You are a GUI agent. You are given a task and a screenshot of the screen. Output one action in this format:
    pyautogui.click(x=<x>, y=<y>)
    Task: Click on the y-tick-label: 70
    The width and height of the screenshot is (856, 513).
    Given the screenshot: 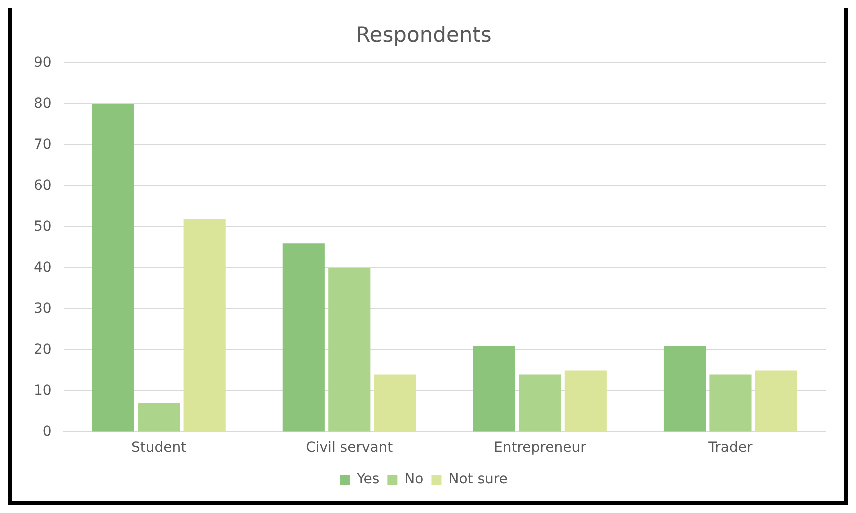 What is the action you would take?
    pyautogui.click(x=43, y=144)
    